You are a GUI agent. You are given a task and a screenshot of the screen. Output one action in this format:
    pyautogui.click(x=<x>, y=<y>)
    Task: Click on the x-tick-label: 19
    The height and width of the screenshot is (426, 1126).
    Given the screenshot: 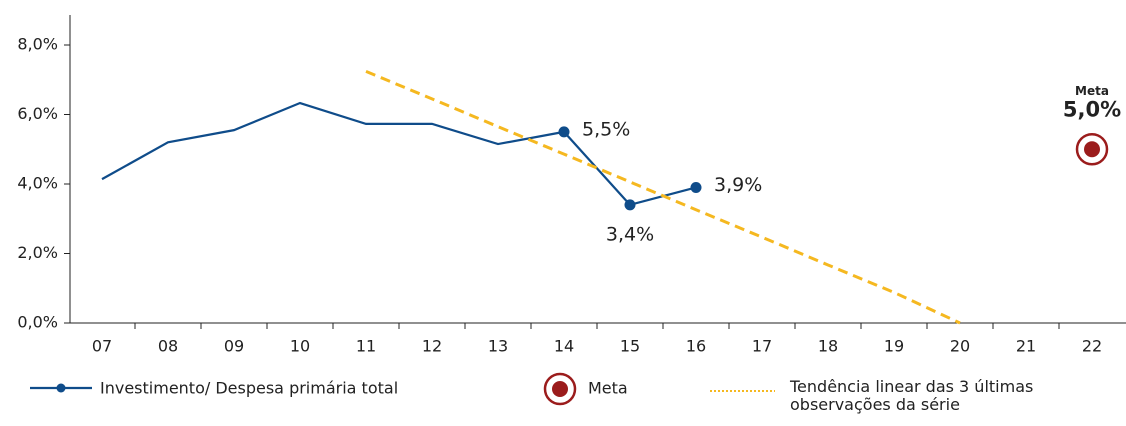 What is the action you would take?
    pyautogui.click(x=894, y=346)
    